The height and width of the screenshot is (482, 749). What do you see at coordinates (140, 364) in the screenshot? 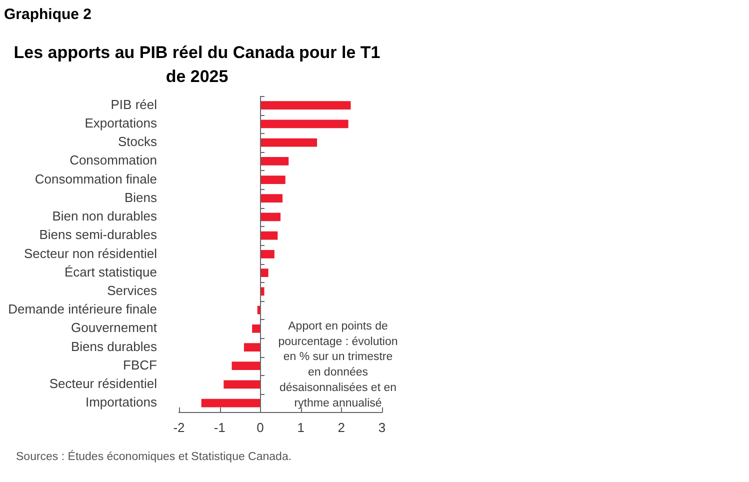
I see `y-tick-label: FBCF` at bounding box center [140, 364].